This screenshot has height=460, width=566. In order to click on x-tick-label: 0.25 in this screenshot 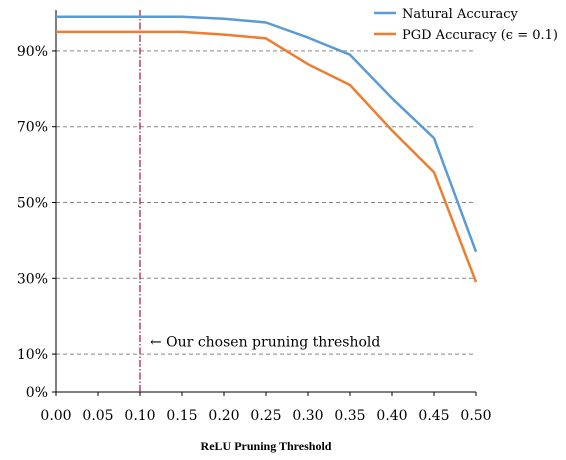, I will do `click(265, 416)`.